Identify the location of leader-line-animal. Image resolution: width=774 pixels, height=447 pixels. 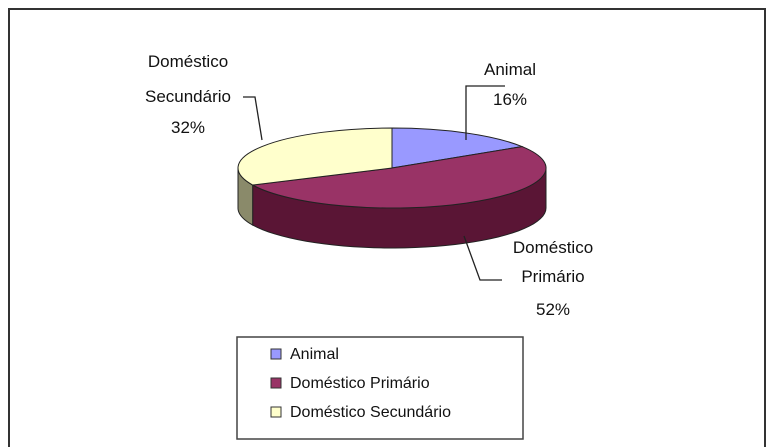
(485, 112).